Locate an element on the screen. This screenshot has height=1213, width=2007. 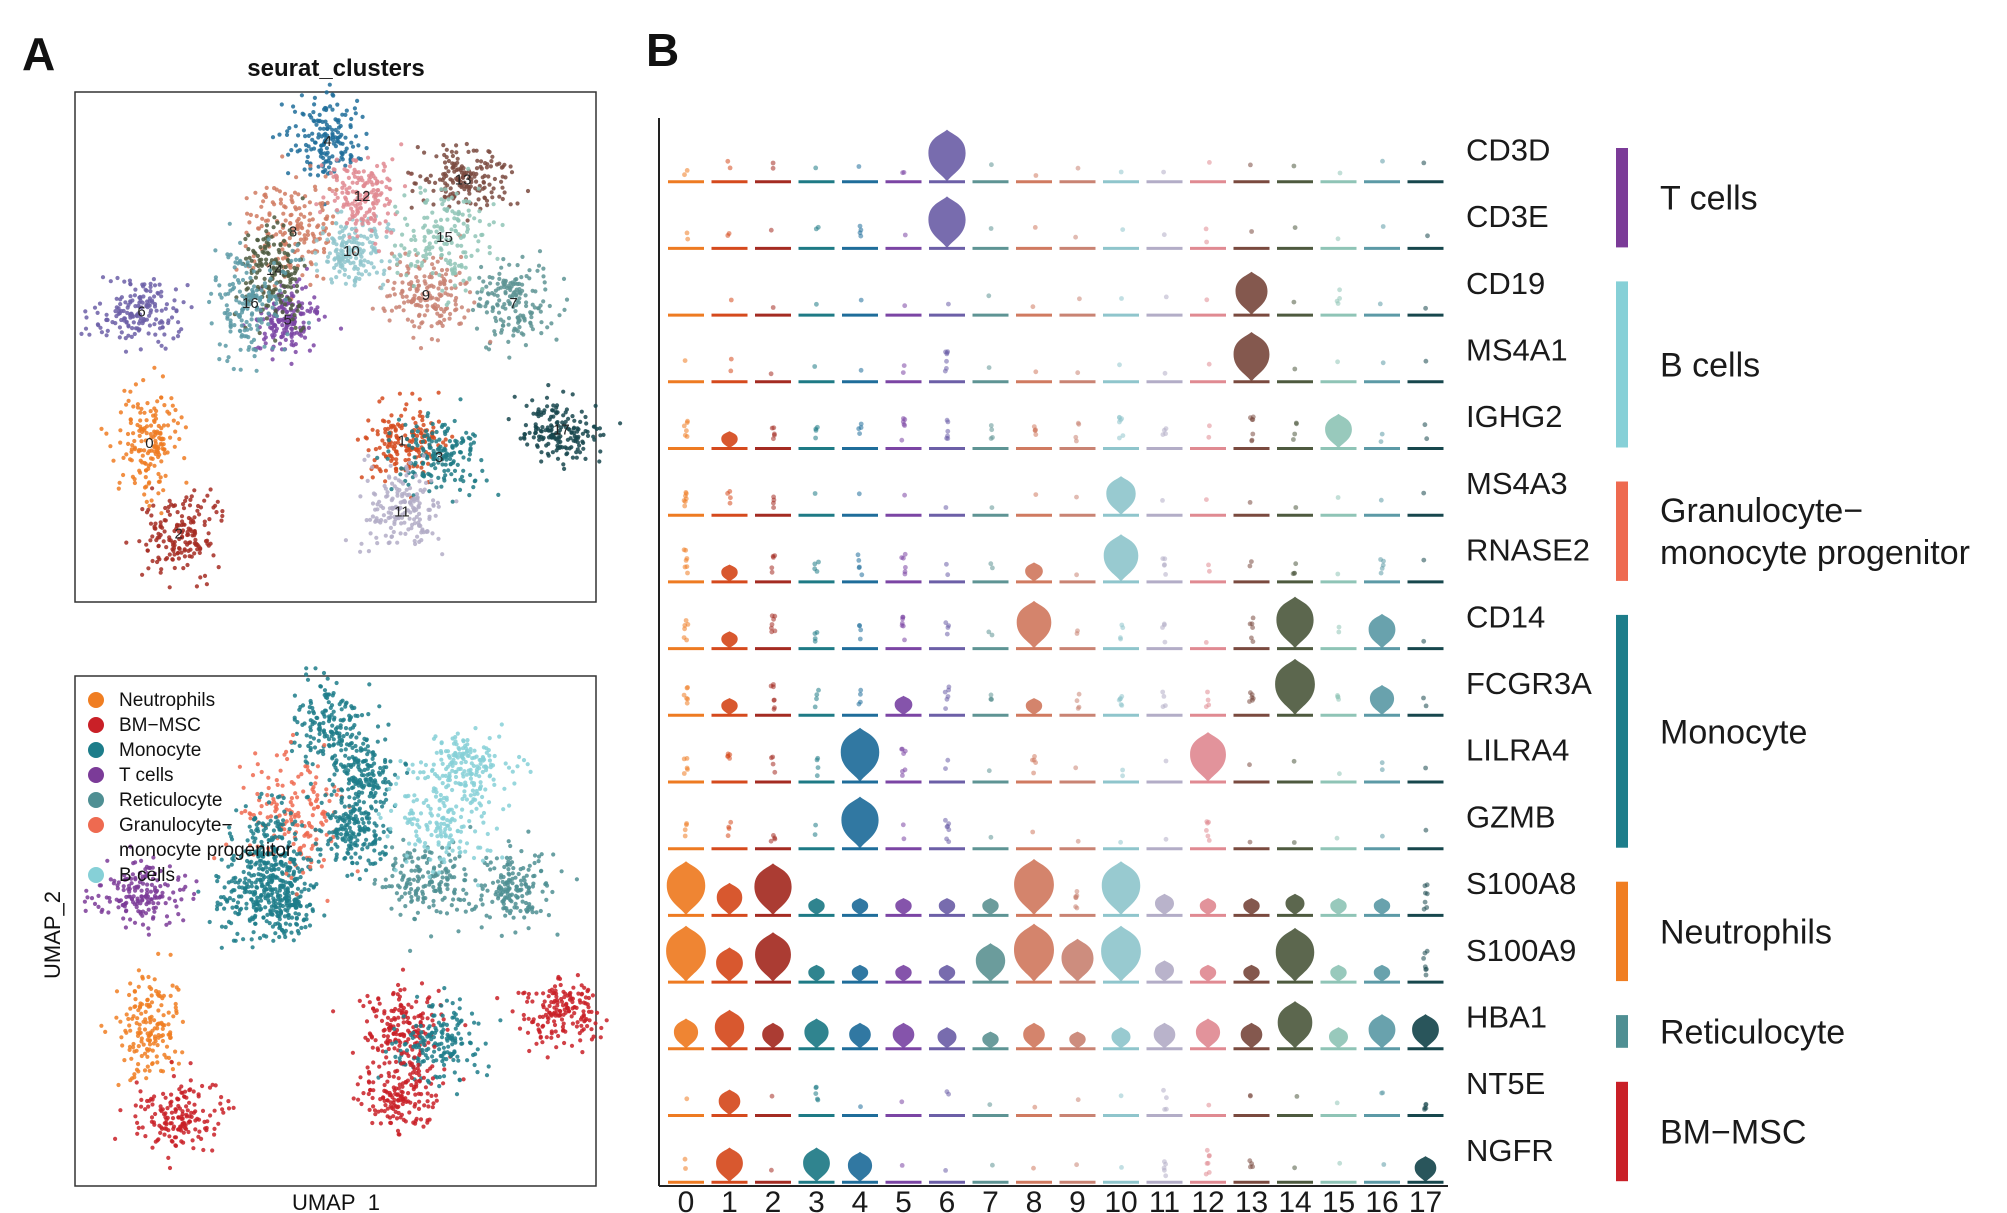
cluster-label-3: 3 is located at coordinates (439, 457).